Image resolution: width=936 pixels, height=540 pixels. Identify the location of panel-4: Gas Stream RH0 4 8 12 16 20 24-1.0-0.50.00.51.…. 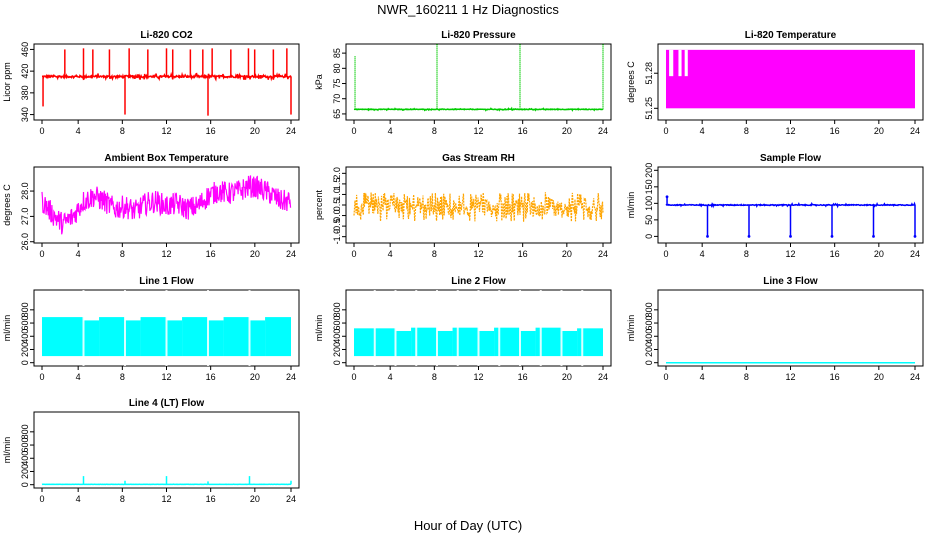
(463, 206).